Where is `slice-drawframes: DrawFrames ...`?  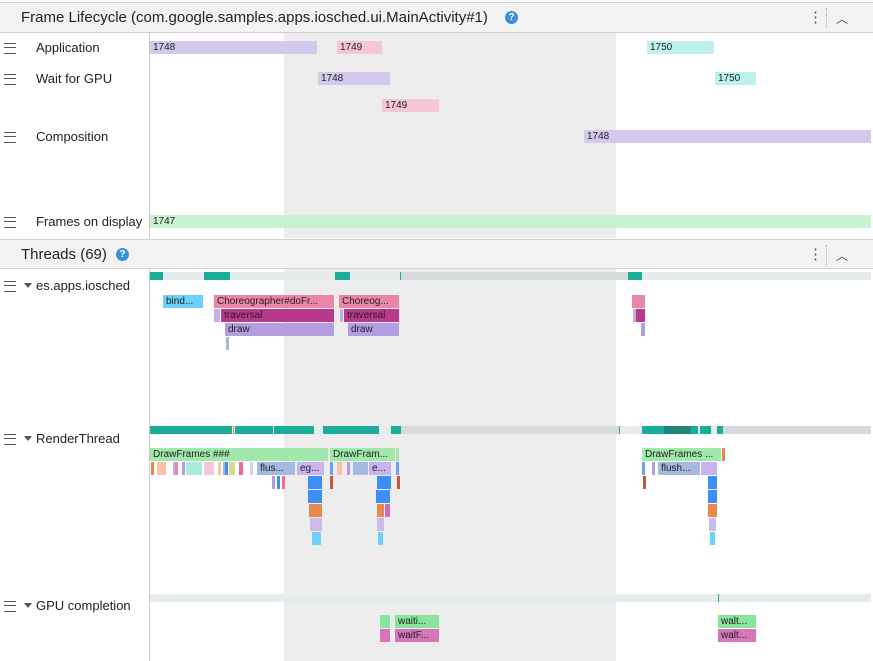
slice-drawframes: DrawFrames ... is located at coordinates (681, 454).